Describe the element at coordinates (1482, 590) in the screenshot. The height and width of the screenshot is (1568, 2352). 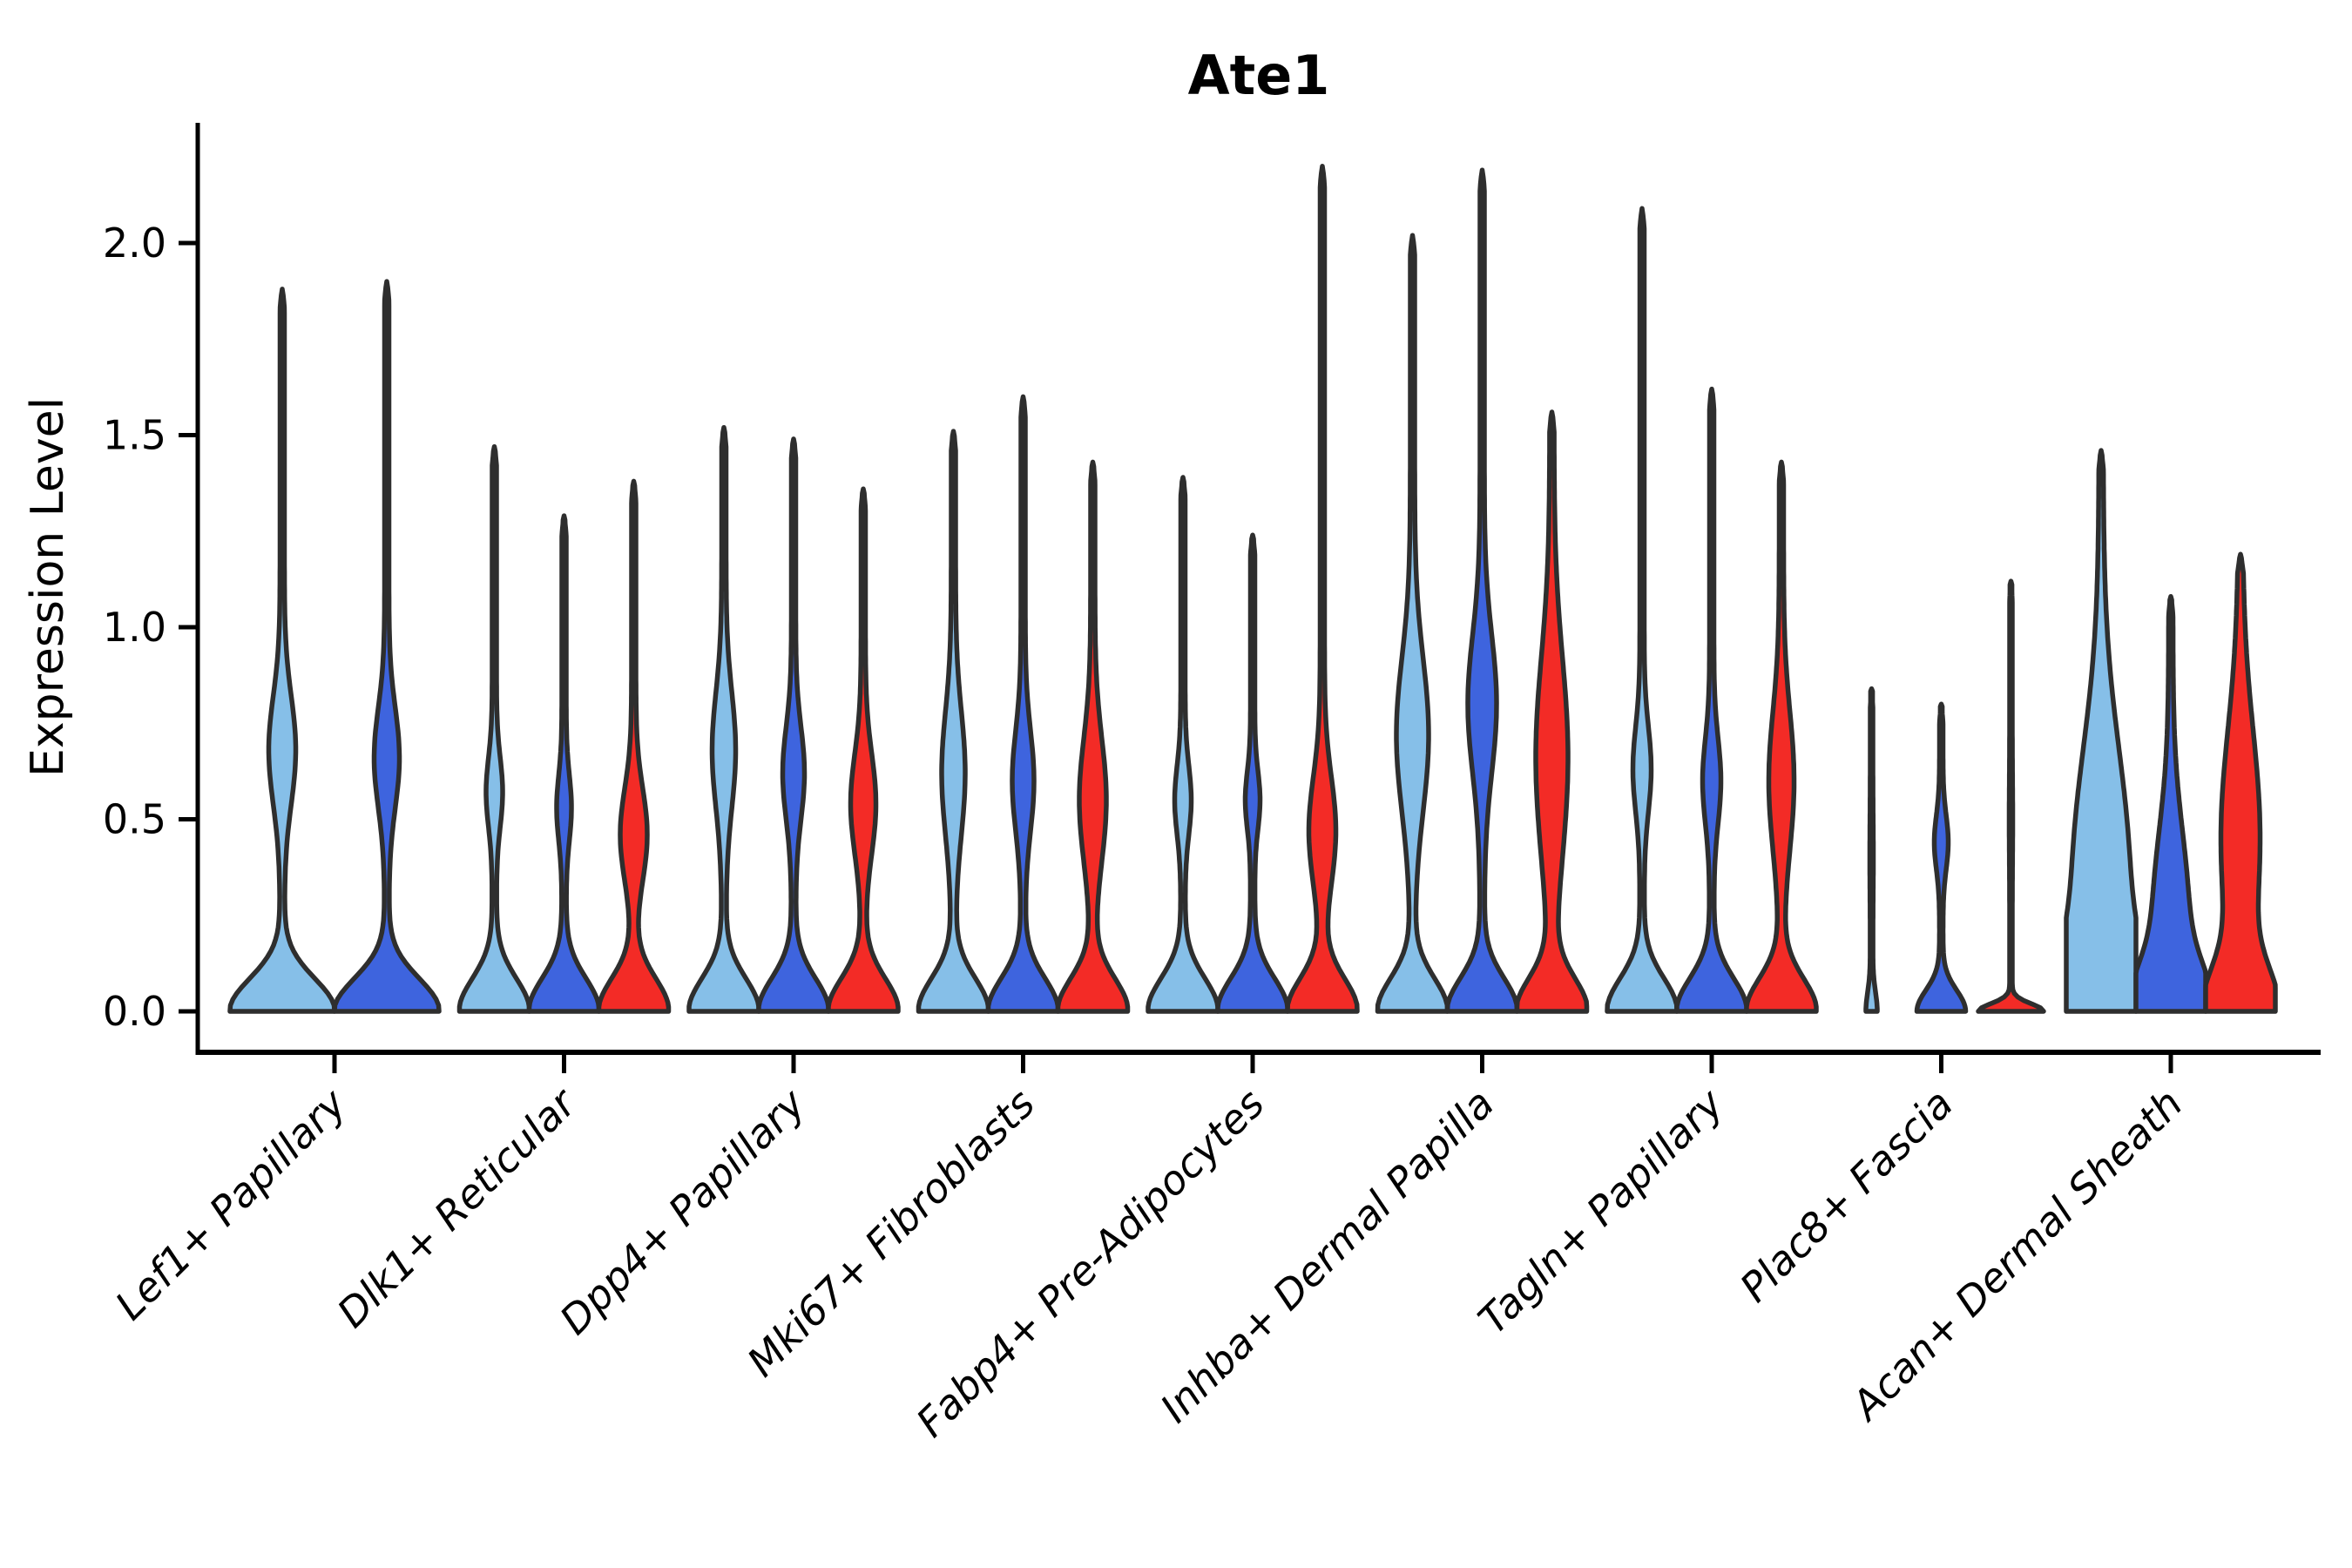
I see `violin-inhba-dermal-papilla-dark_blue` at that location.